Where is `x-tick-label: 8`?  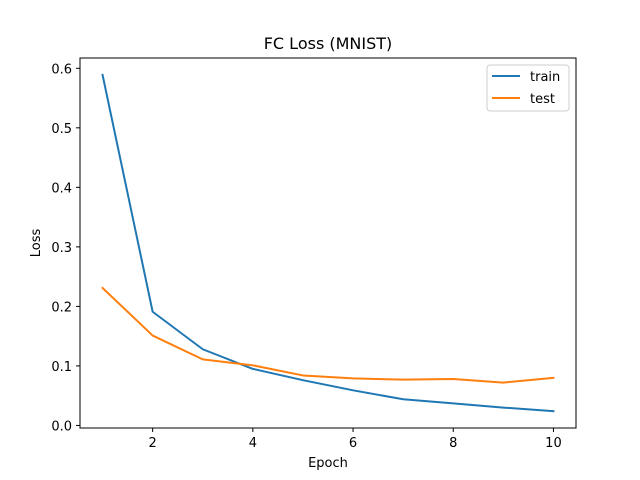 x-tick-label: 8 is located at coordinates (453, 443).